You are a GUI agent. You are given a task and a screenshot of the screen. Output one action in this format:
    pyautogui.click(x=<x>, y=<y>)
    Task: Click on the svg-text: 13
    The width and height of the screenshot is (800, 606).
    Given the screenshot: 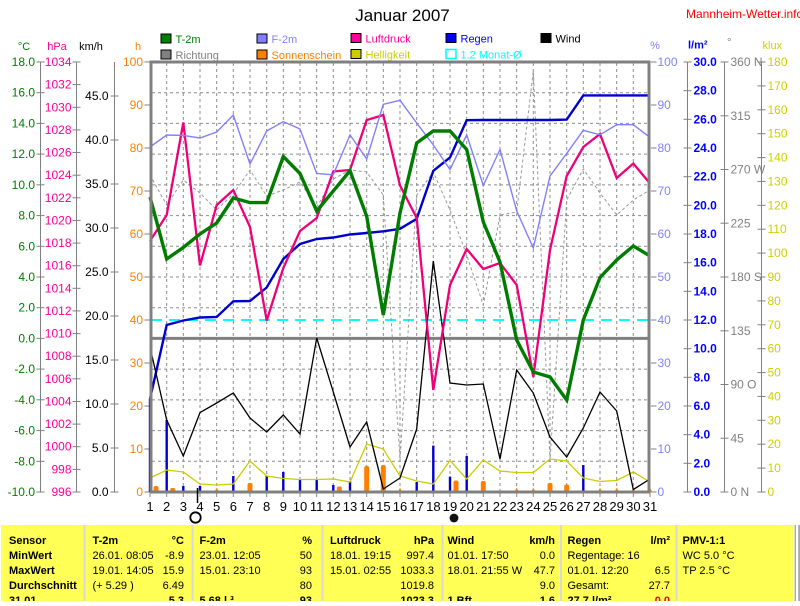 What is the action you would take?
    pyautogui.click(x=350, y=506)
    